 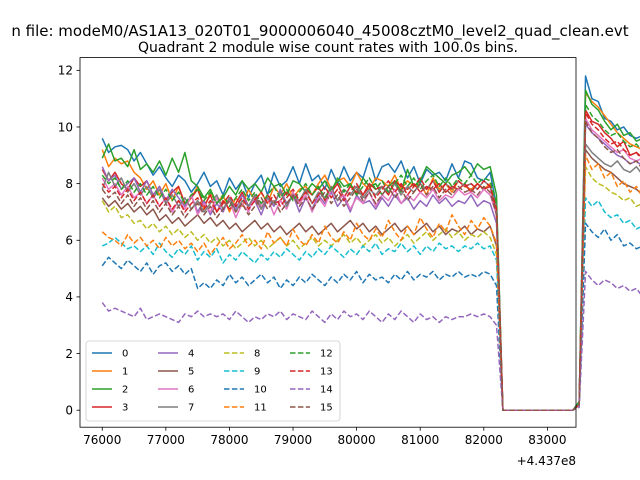 I want to click on legend-box, so click(x=213, y=381).